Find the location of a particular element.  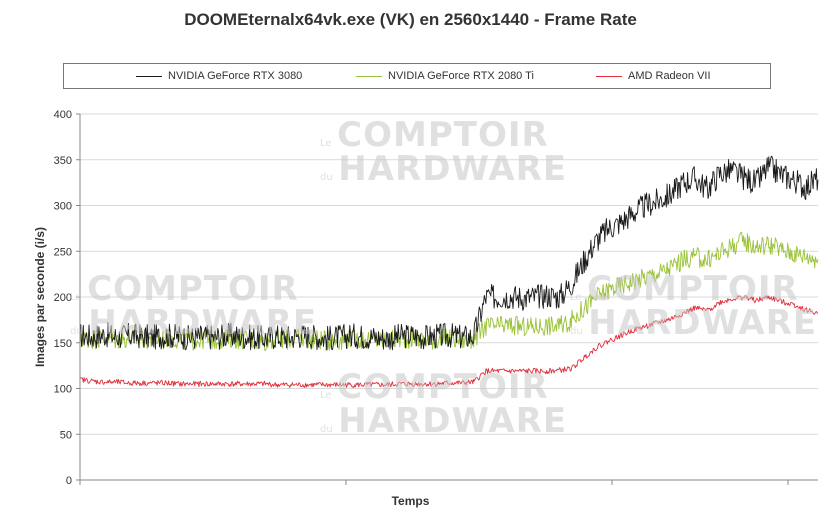

y-tick-label-100: 100 is located at coordinates (63, 390).